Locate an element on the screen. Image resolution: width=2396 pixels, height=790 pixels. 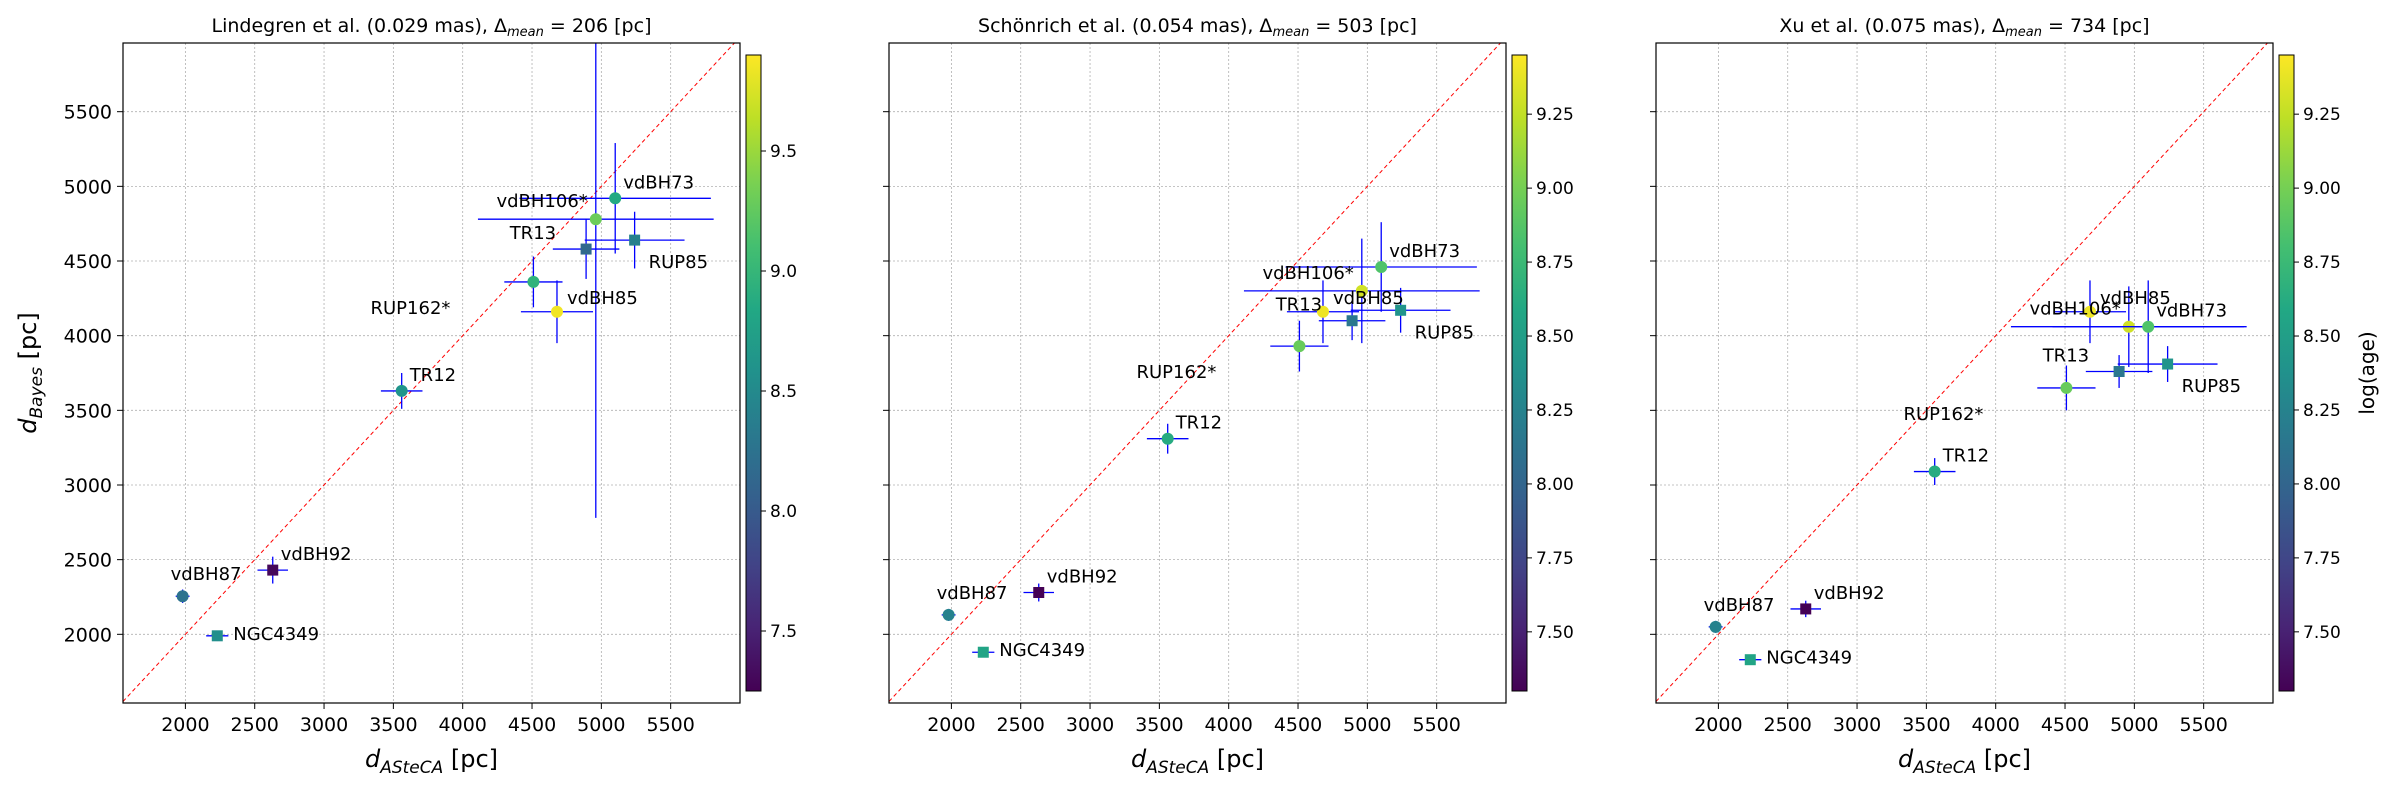
y-tick-label: 3500 is located at coordinates (88, 411).